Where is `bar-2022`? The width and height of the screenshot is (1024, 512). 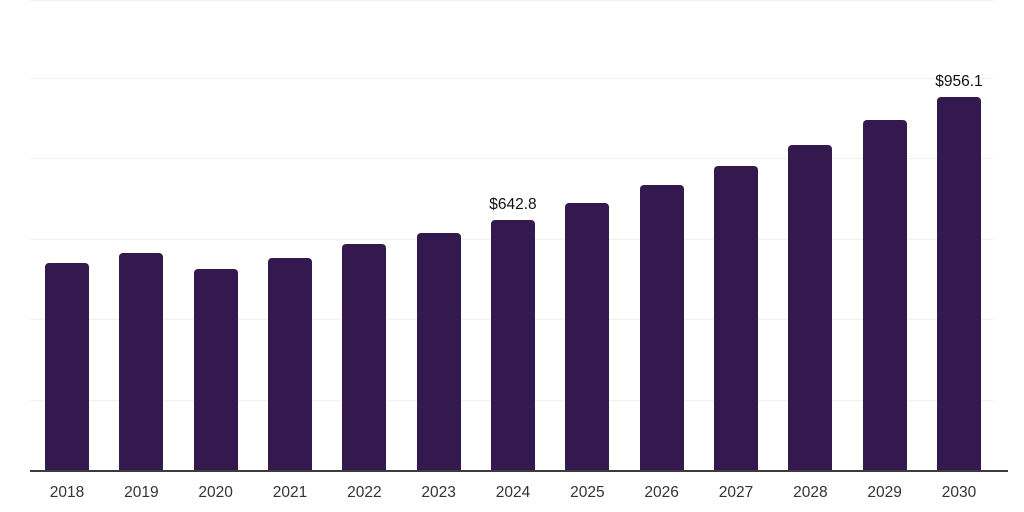
bar-2022 is located at coordinates (364, 356).